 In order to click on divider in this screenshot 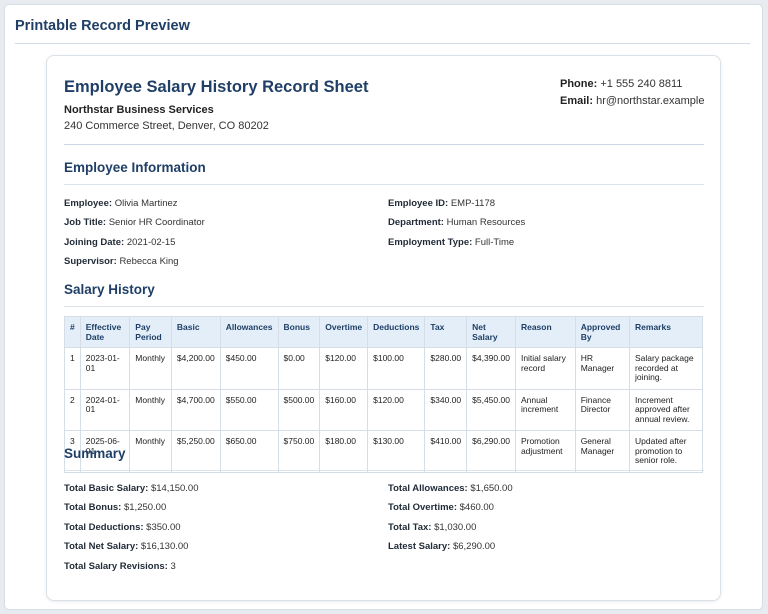, I will do `click(382, 43)`.